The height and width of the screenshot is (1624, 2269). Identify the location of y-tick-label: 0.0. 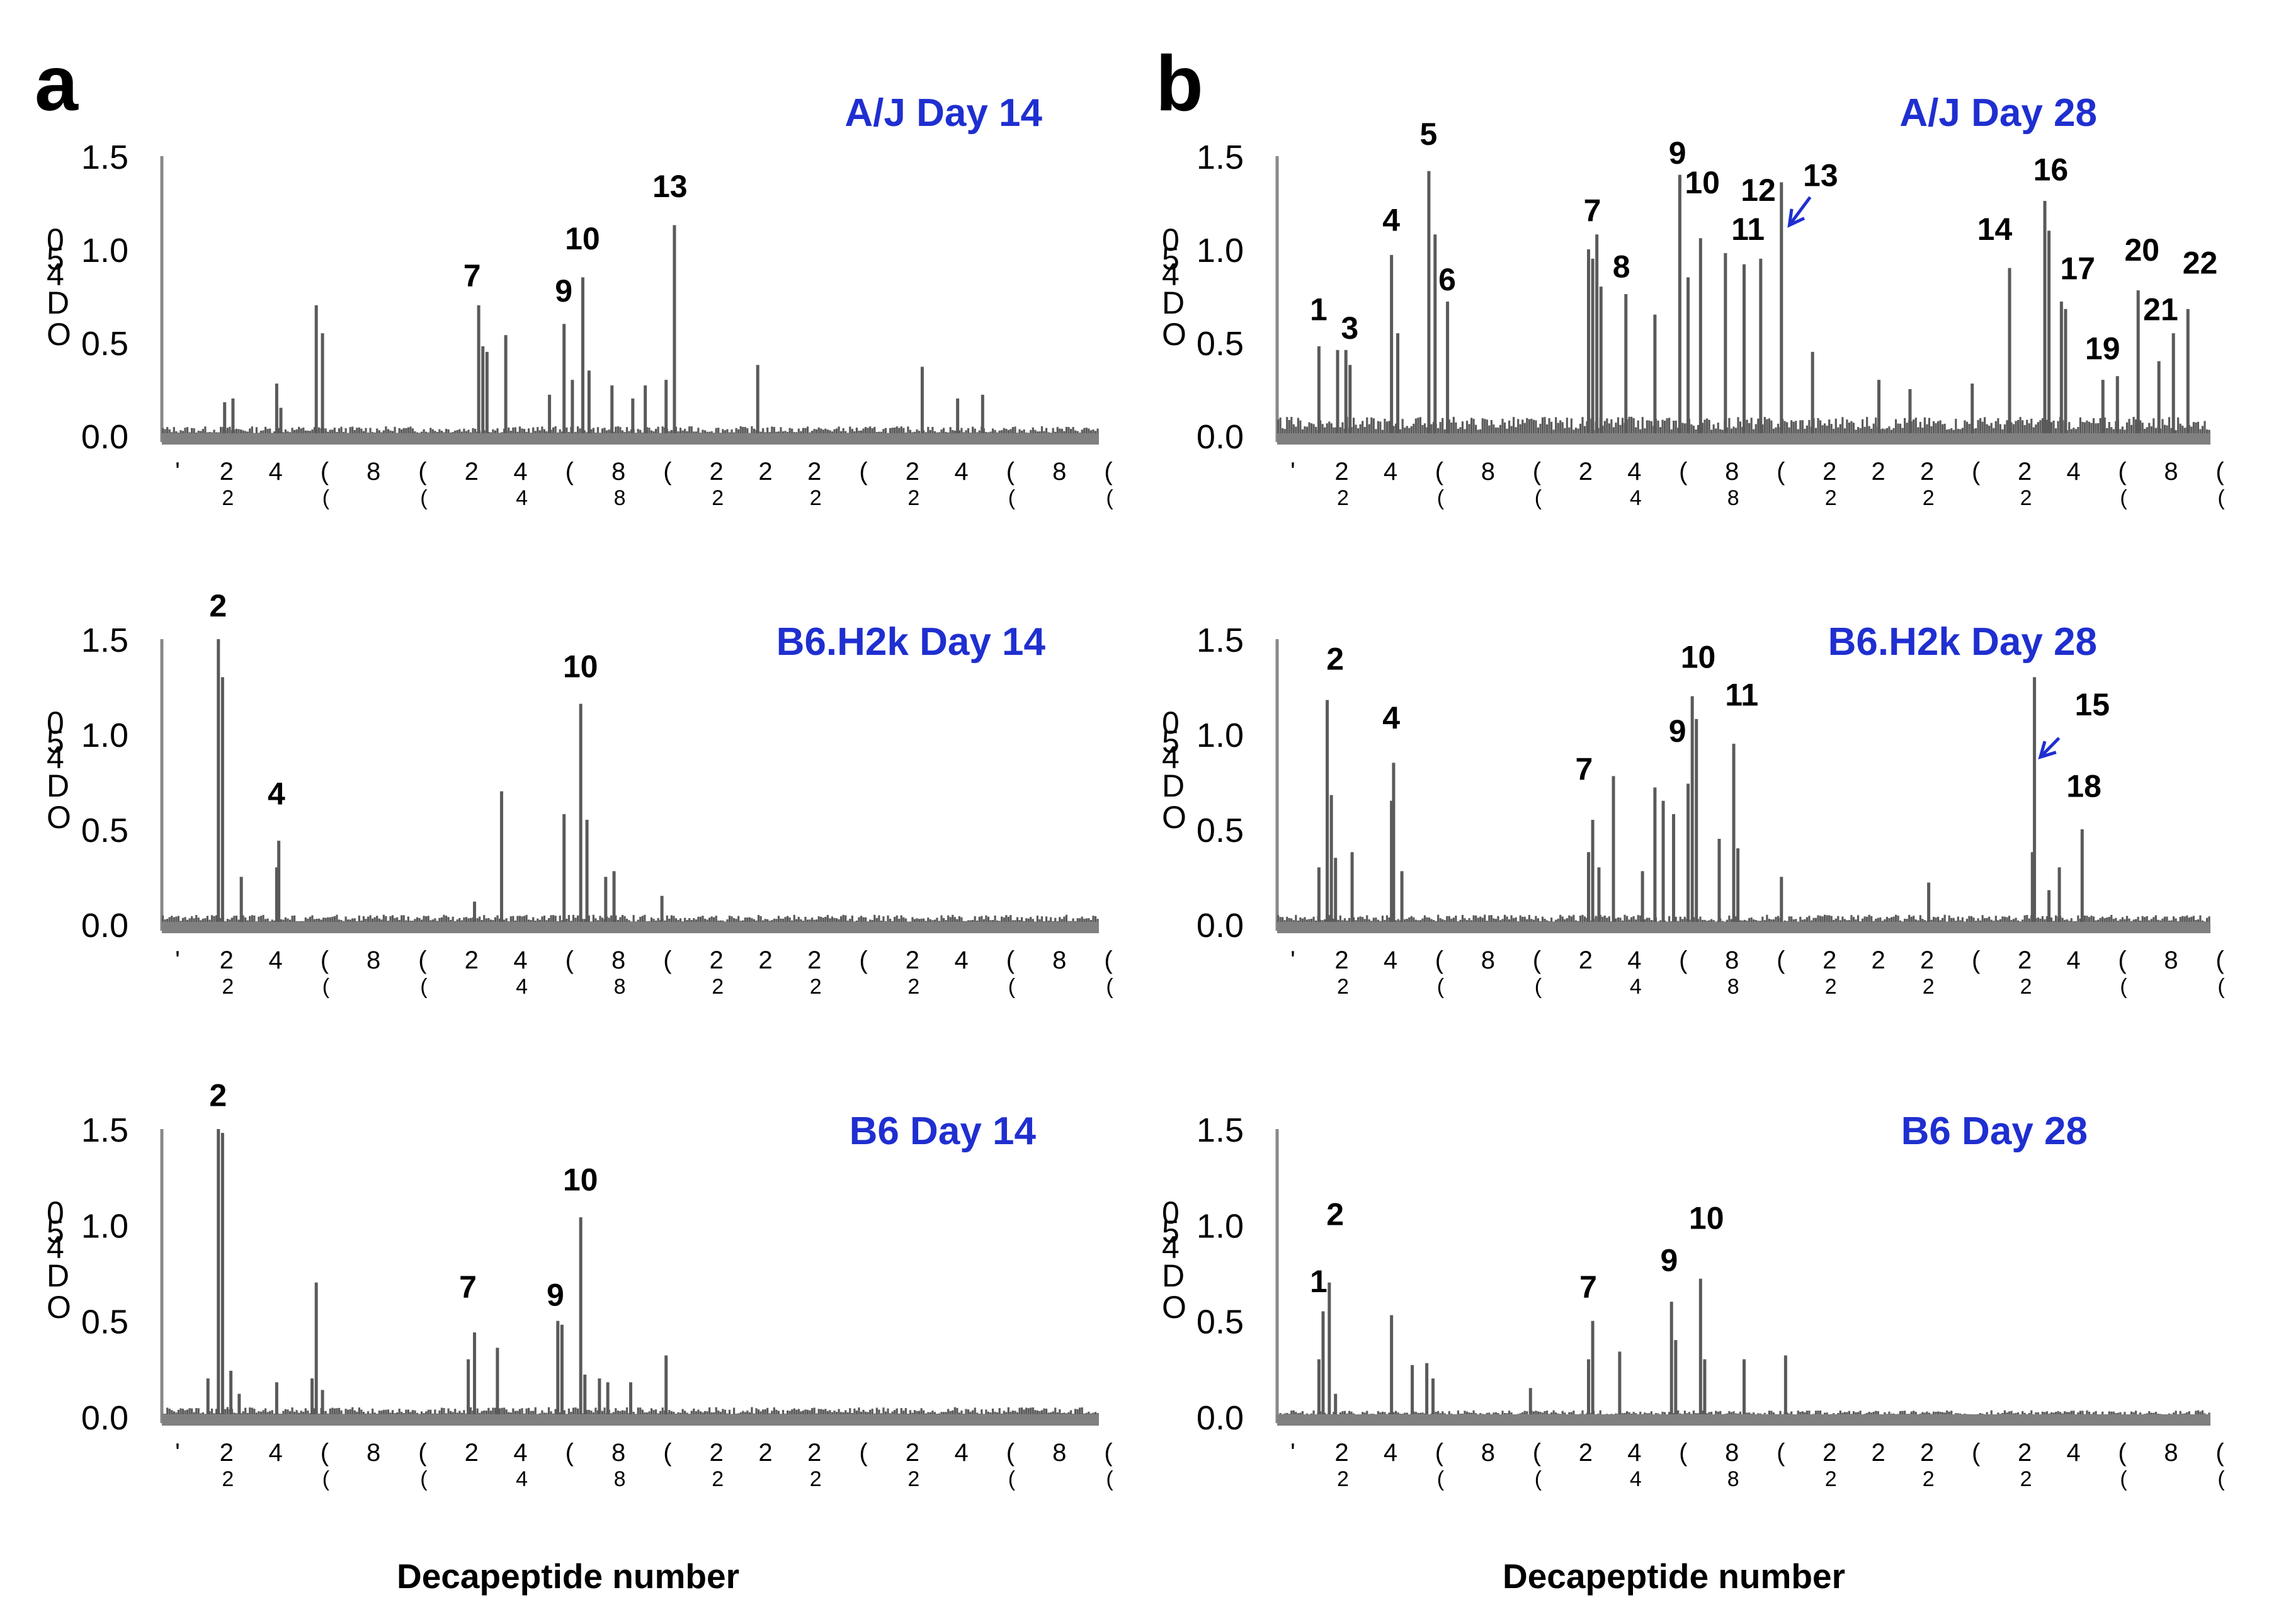
(105, 437).